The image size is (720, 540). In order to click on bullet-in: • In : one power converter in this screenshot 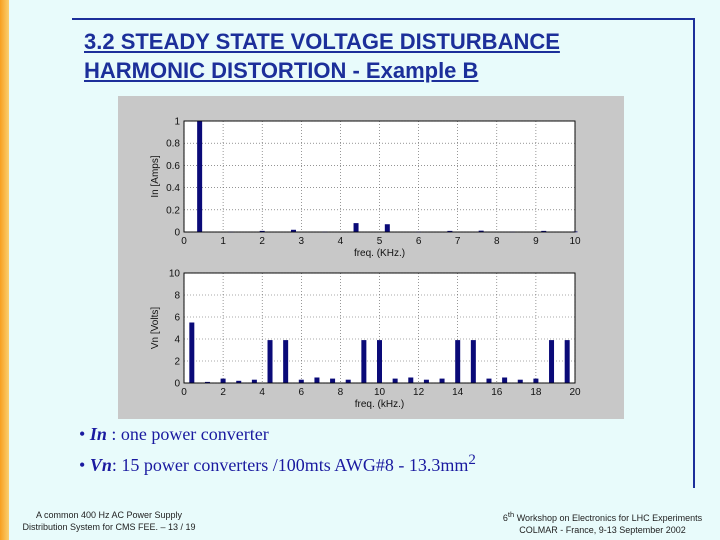, I will do `click(174, 434)`.